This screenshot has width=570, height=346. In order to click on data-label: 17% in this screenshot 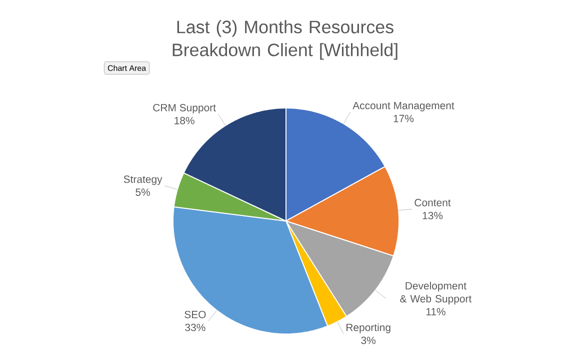, I will do `click(404, 118)`.